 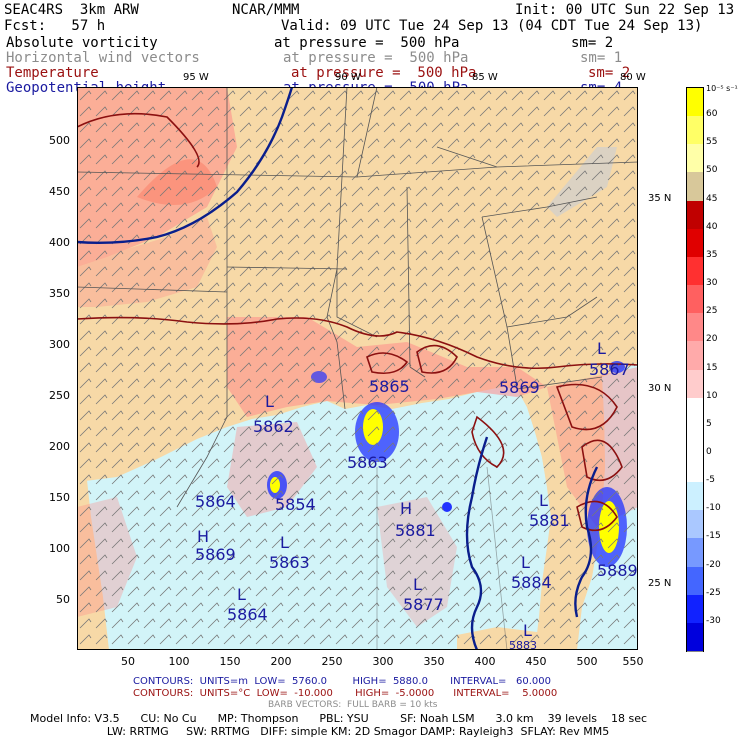 What do you see at coordinates (406, 508) in the screenshot?
I see `high-symbol: H` at bounding box center [406, 508].